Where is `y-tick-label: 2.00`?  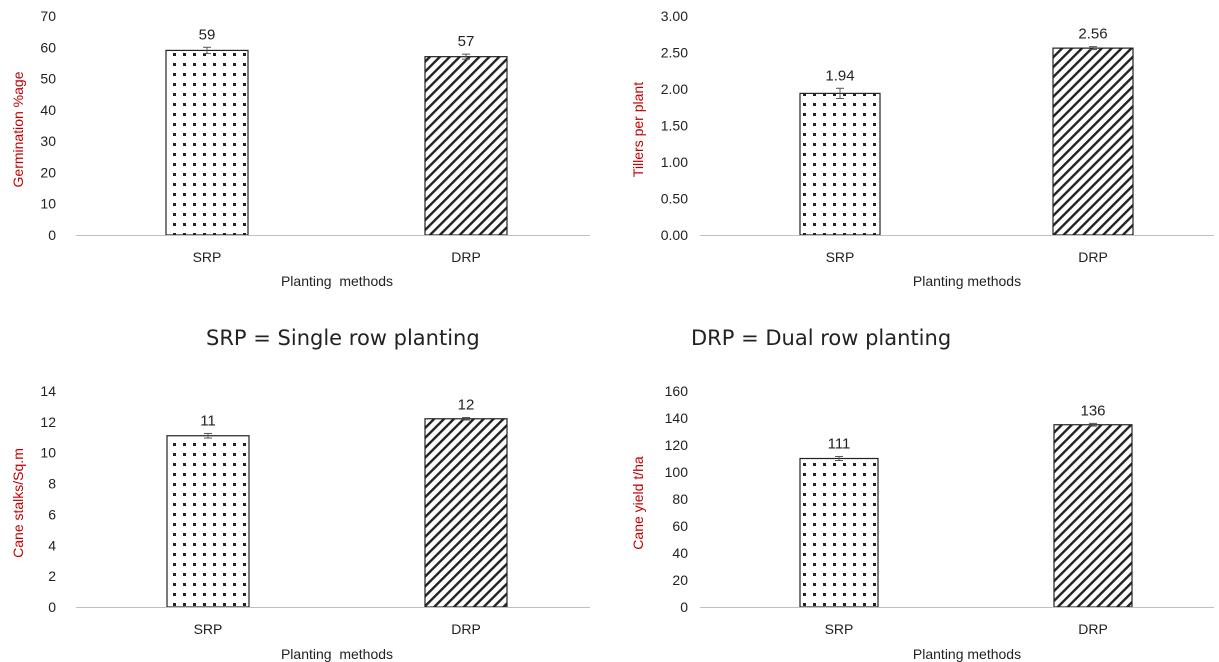 y-tick-label: 2.00 is located at coordinates (674, 89).